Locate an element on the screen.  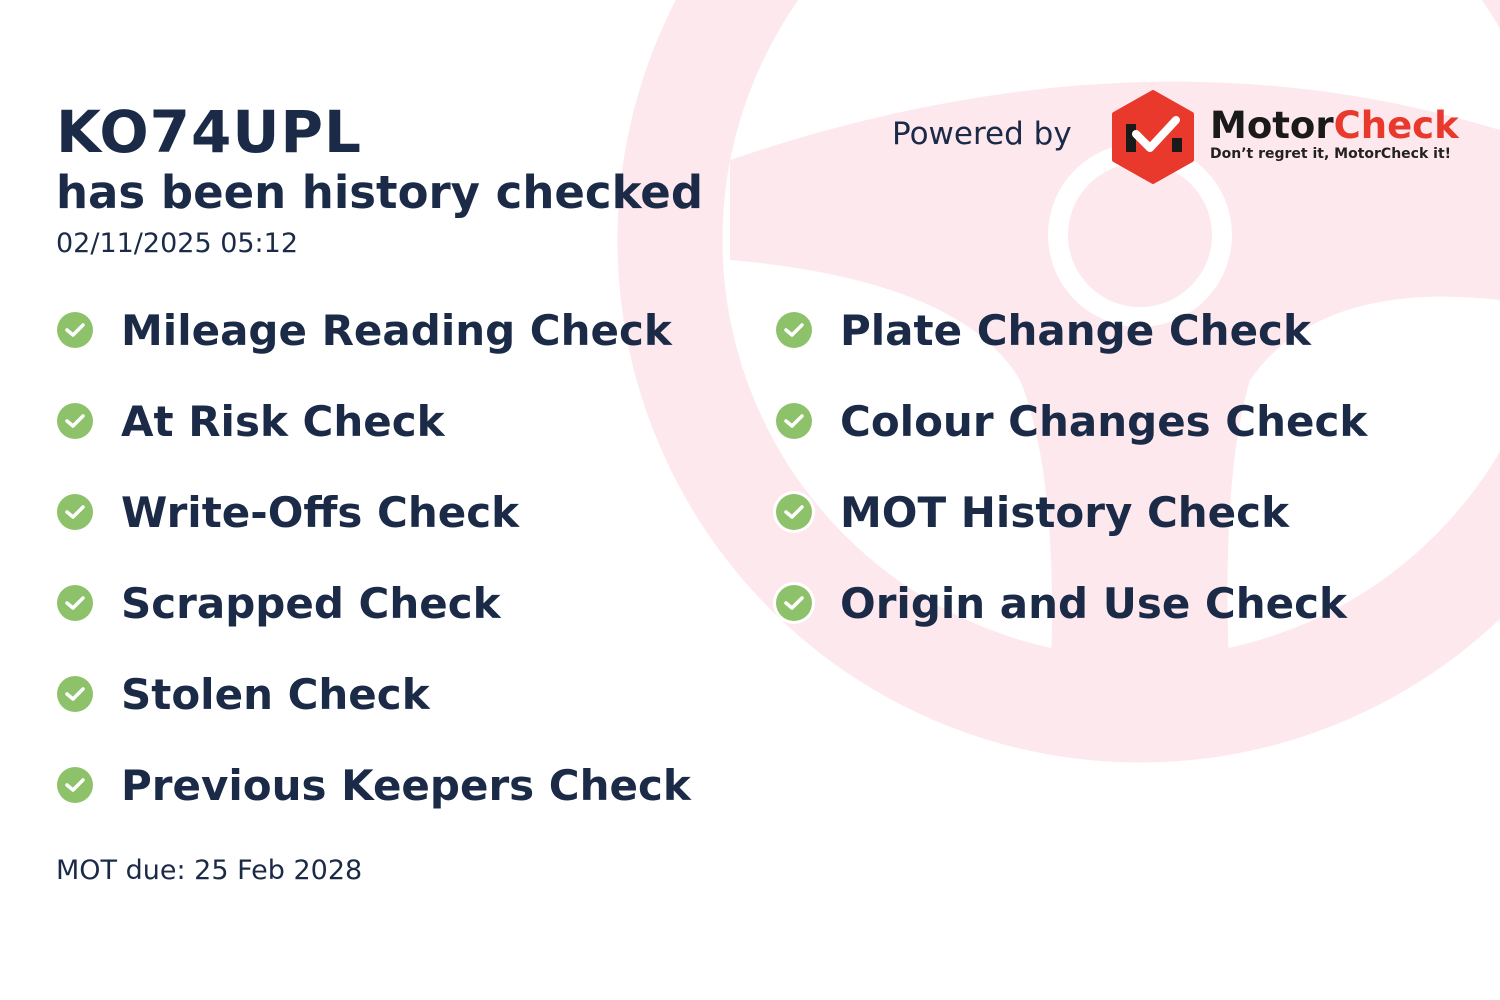
check-item: Mileage Reading Check is located at coordinates (364, 330).